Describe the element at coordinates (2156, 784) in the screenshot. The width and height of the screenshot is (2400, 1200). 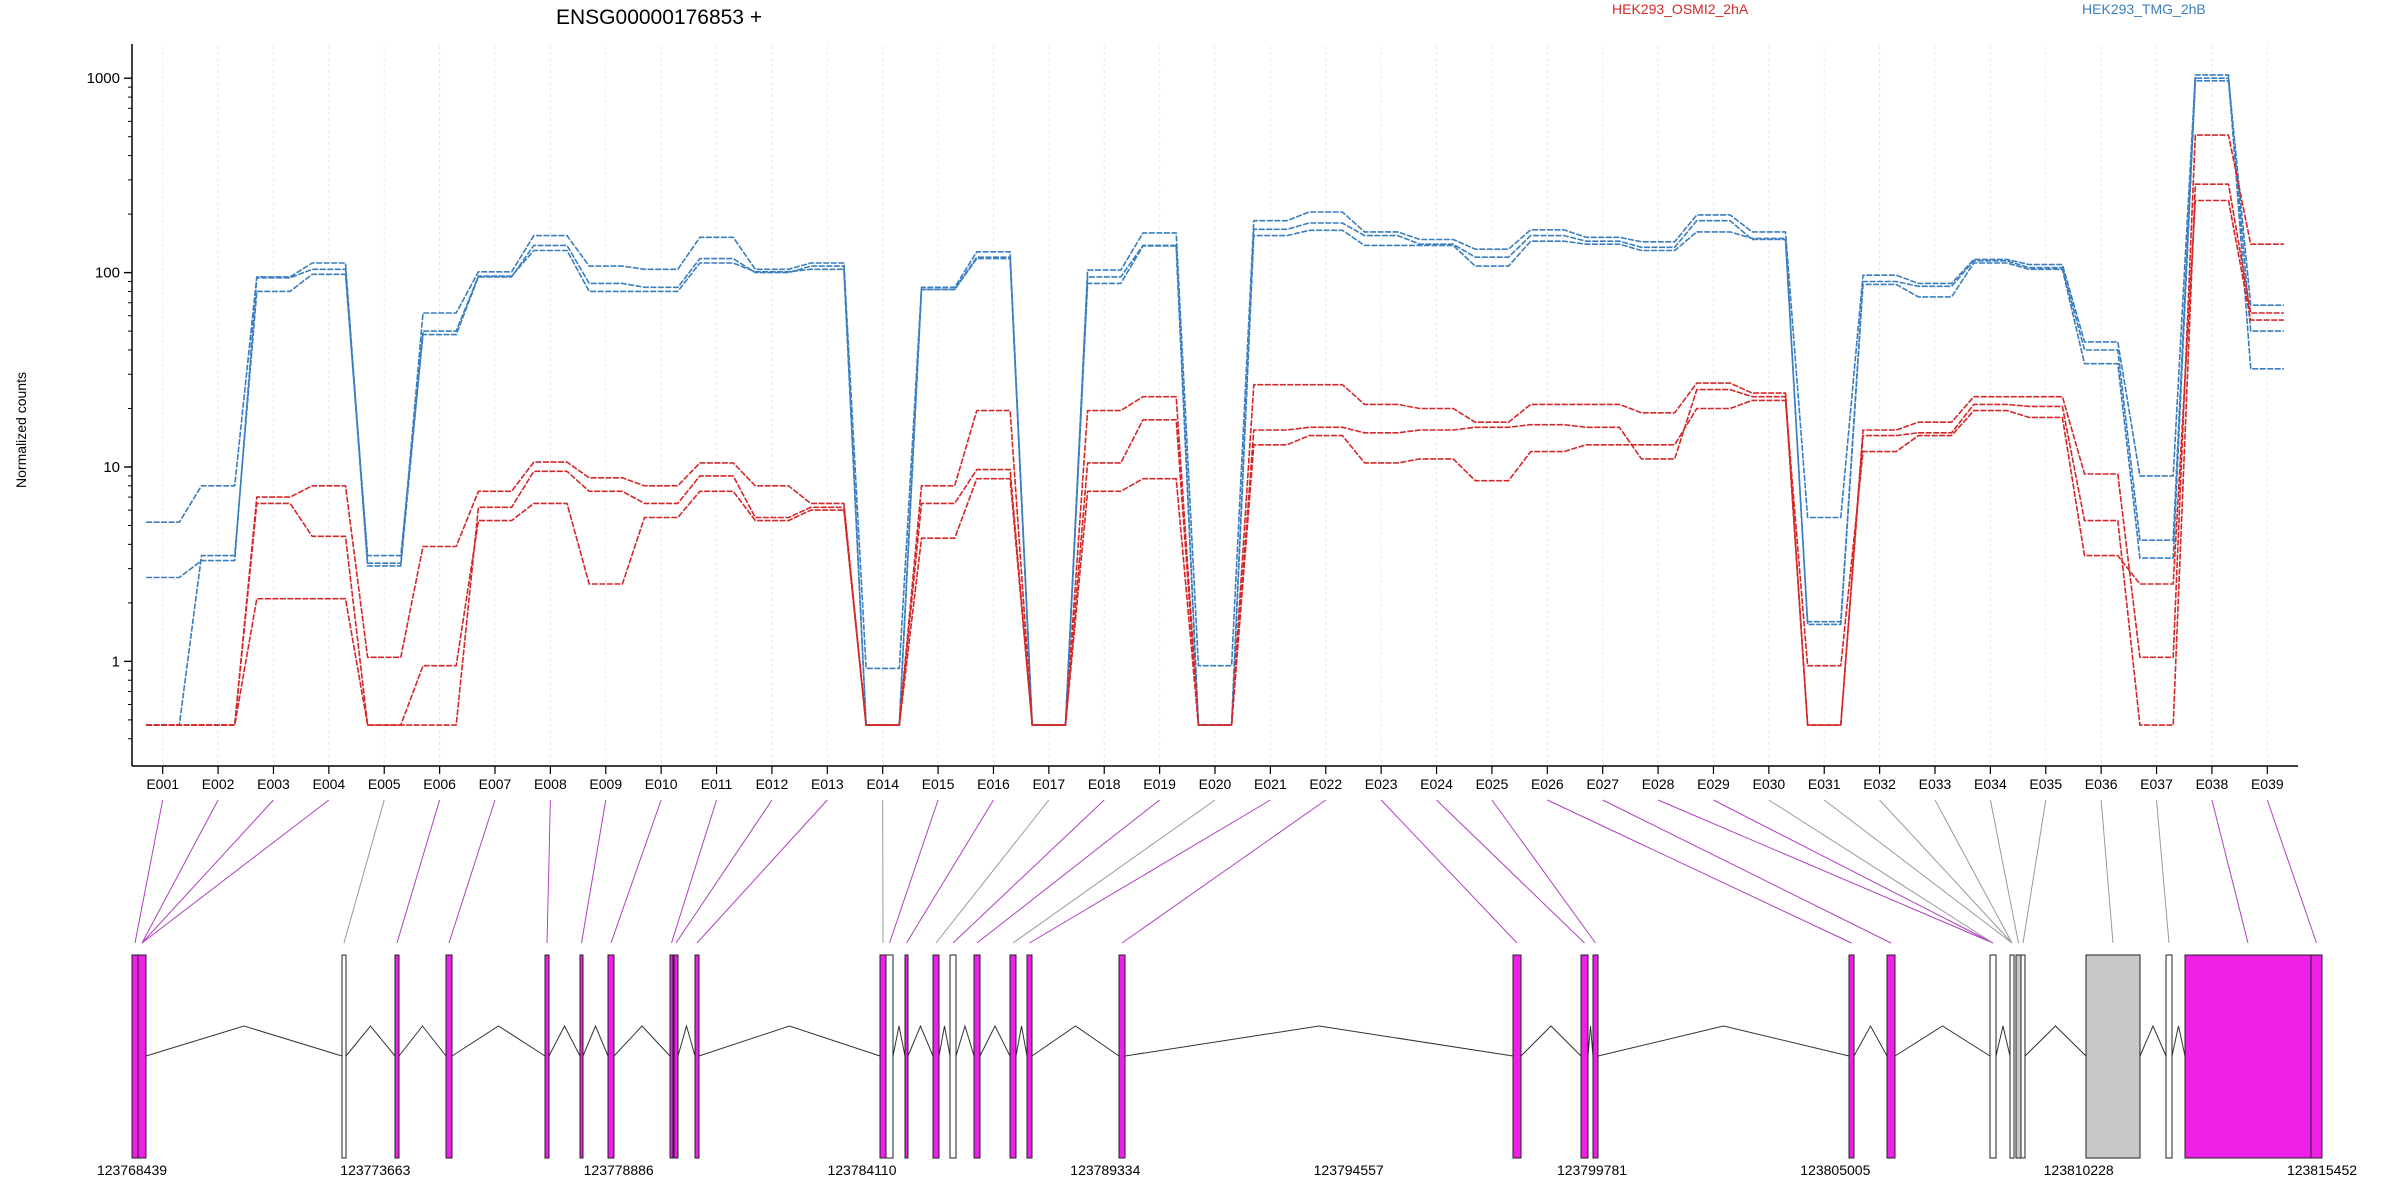
I see `x-tick-label: E037` at that location.